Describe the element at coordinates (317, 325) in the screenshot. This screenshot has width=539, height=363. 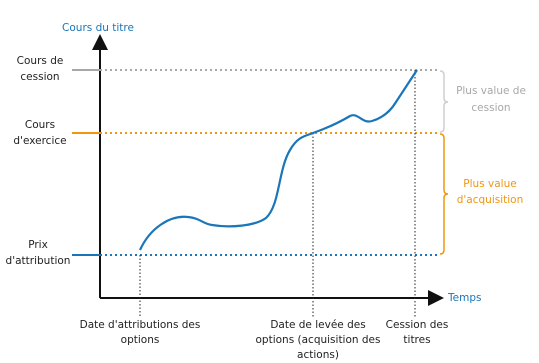
I see `event-label: Date de levée des` at that location.